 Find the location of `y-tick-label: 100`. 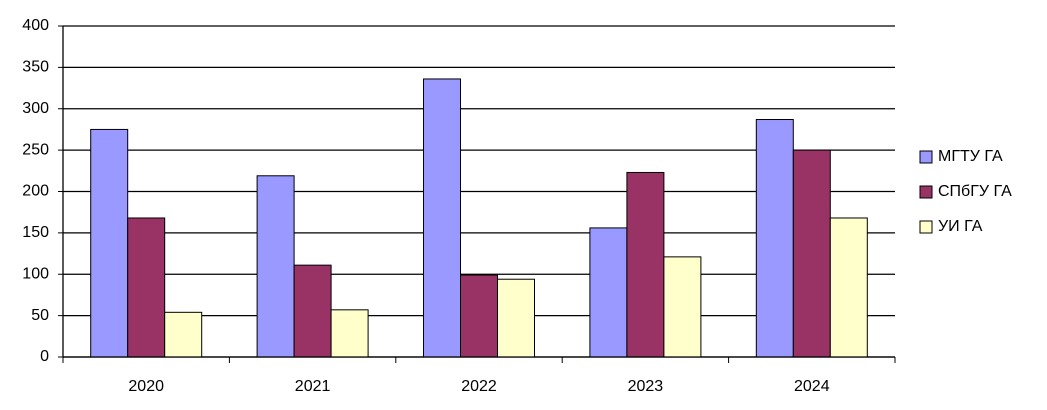

y-tick-label: 100 is located at coordinates (35, 273).